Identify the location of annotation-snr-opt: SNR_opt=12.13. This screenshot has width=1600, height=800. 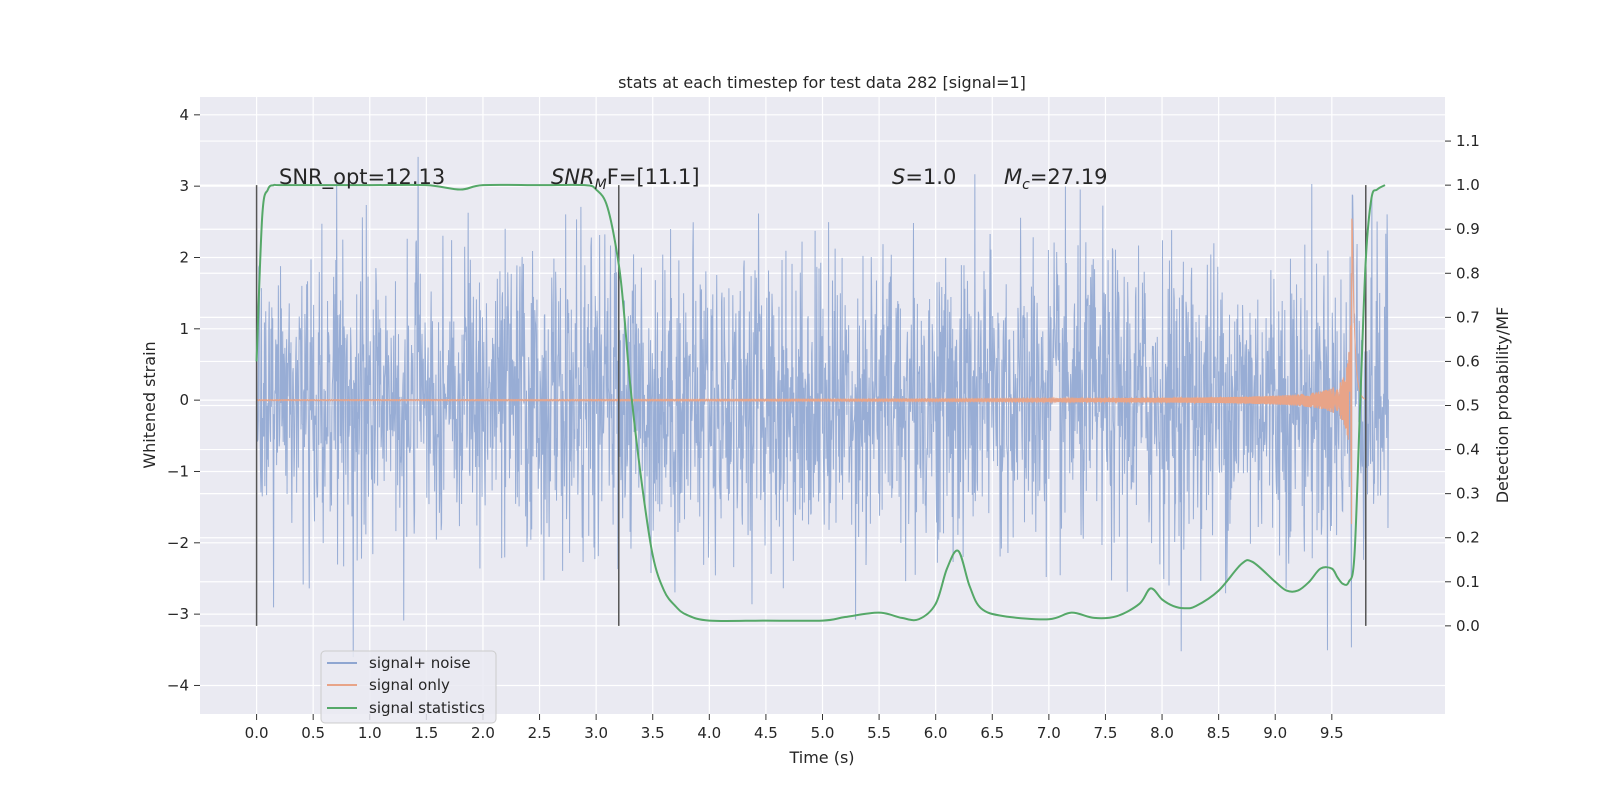
(362, 177).